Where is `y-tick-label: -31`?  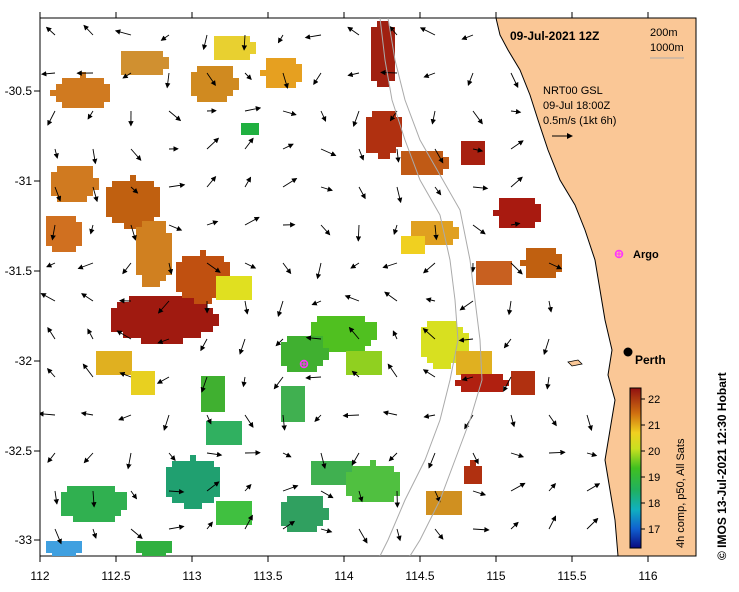
y-tick-label: -31 is located at coordinates (24, 181).